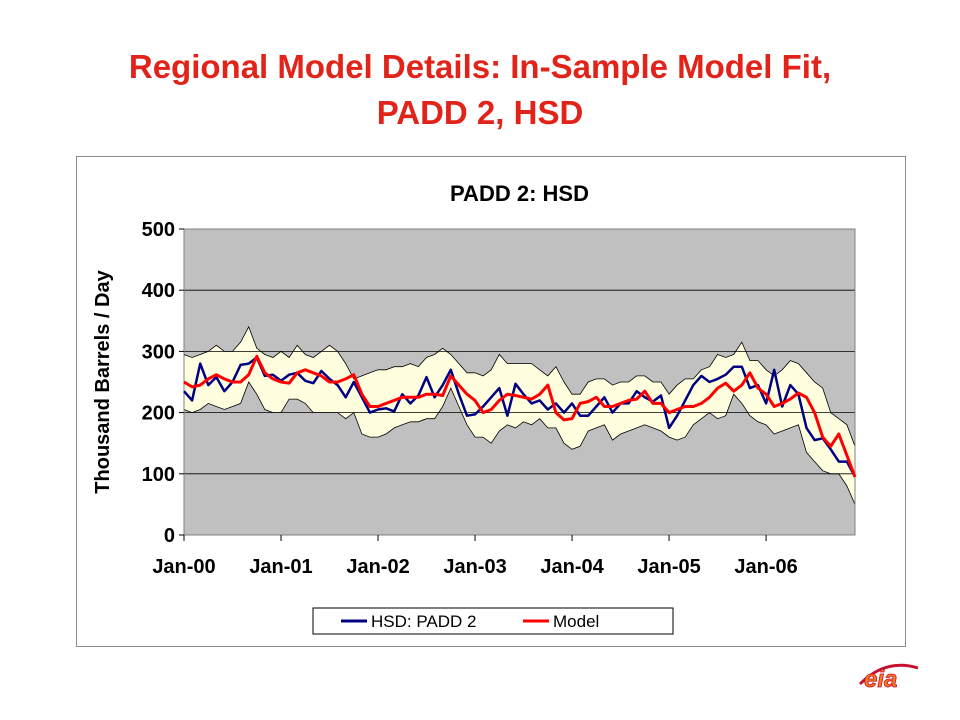 The height and width of the screenshot is (720, 960). Describe the element at coordinates (576, 621) in the screenshot. I see `legend-label-model: Model` at that location.